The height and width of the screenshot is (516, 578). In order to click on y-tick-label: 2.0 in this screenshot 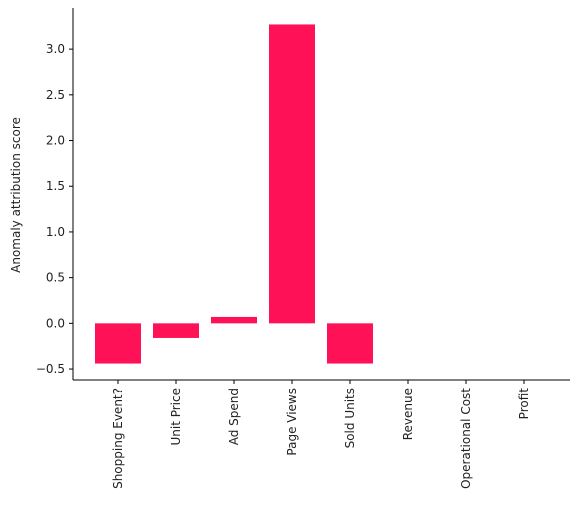, I will do `click(55, 141)`.